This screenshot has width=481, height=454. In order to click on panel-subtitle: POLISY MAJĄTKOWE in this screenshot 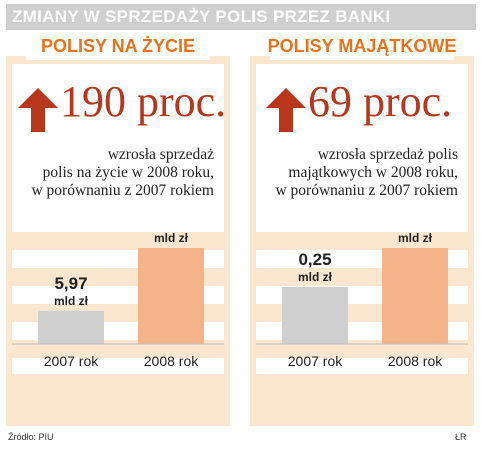, I will do `click(362, 46)`.